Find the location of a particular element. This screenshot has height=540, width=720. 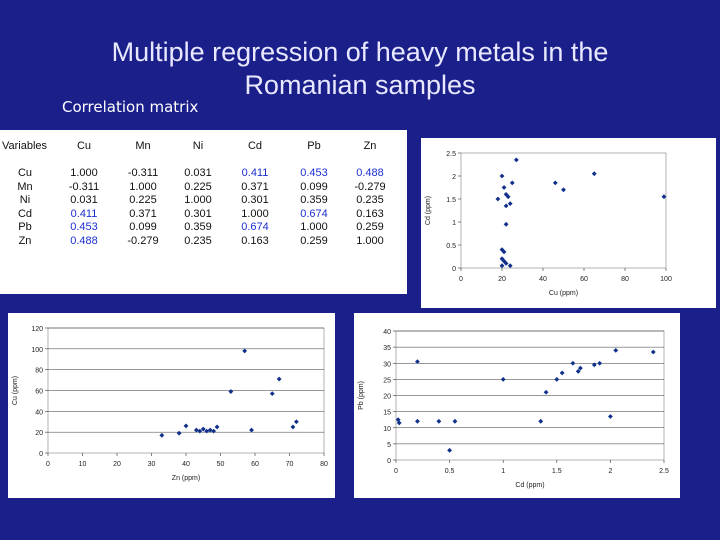

scatter-cu-cd: 0 0.5 1 1.5 2 2.5 0 20 40 60 80 100 Cu (ppm) Cd (ppm) is located at coordinates (568, 223).